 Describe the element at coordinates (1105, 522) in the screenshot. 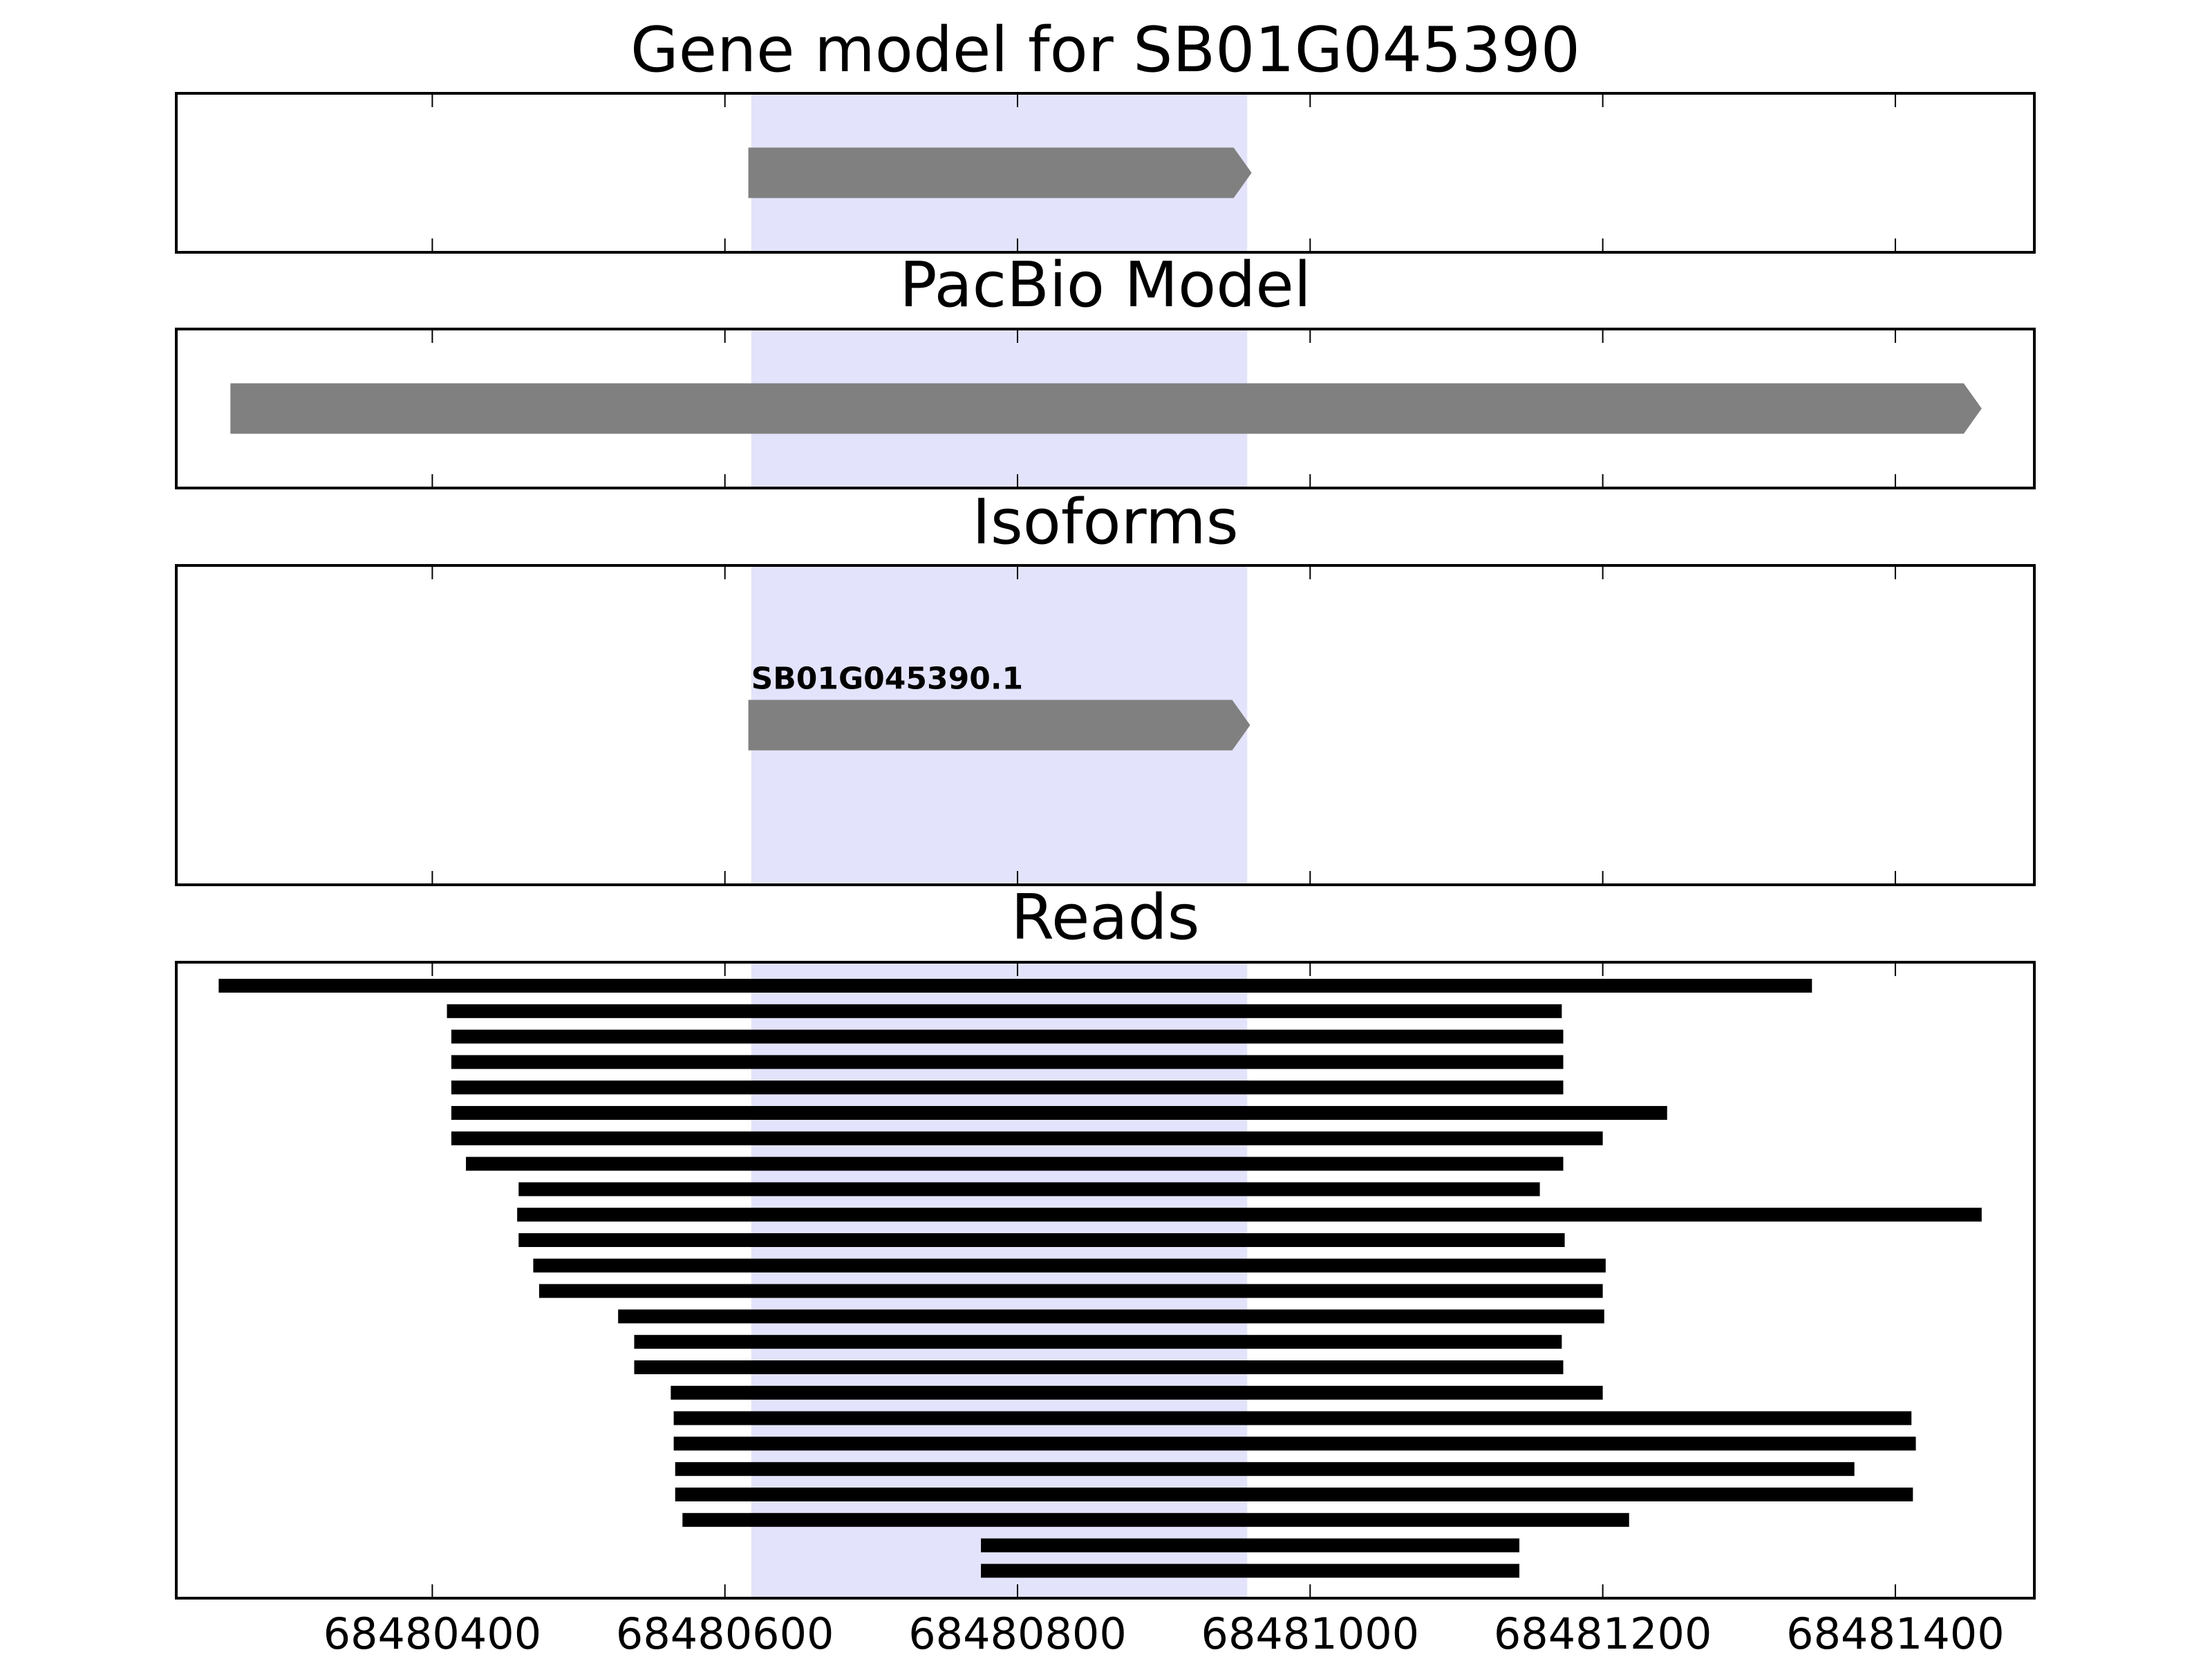

I see `panel-title: Isoforms` at that location.